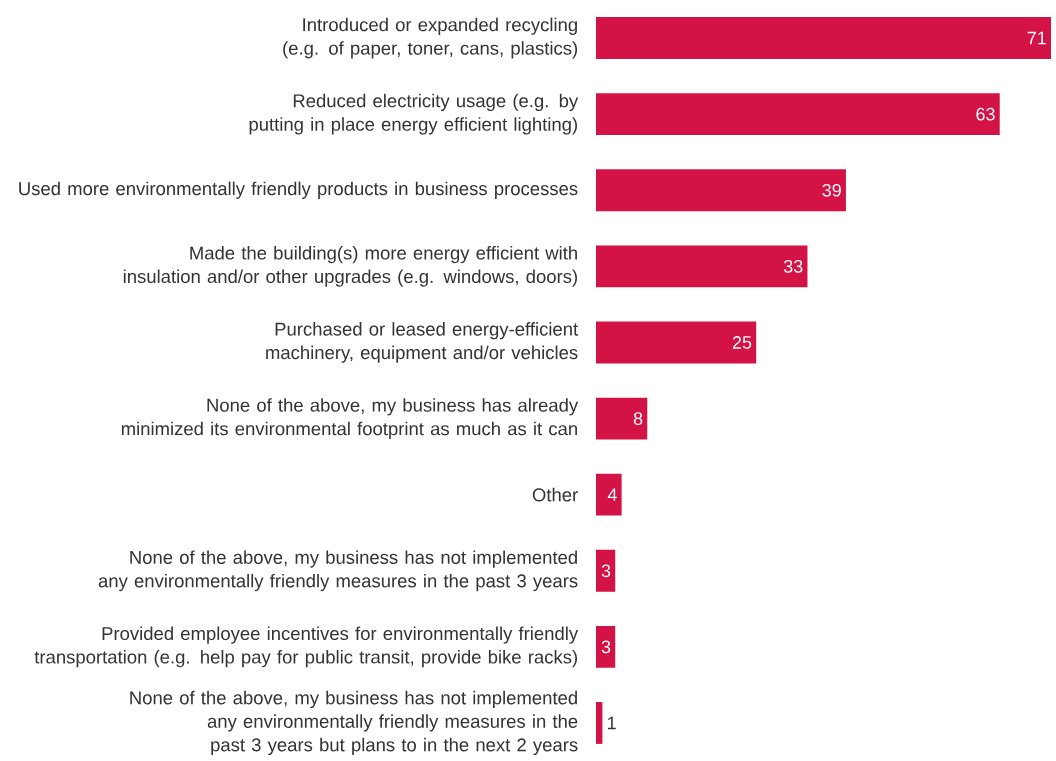 Image resolution: width=1056 pixels, height=761 pixels. What do you see at coordinates (306, 647) in the screenshot?
I see `y-tick-label: Provided employee incentives for environmentally friendly transportation (e.g. help pay for public transit, provide bike racks)` at bounding box center [306, 647].